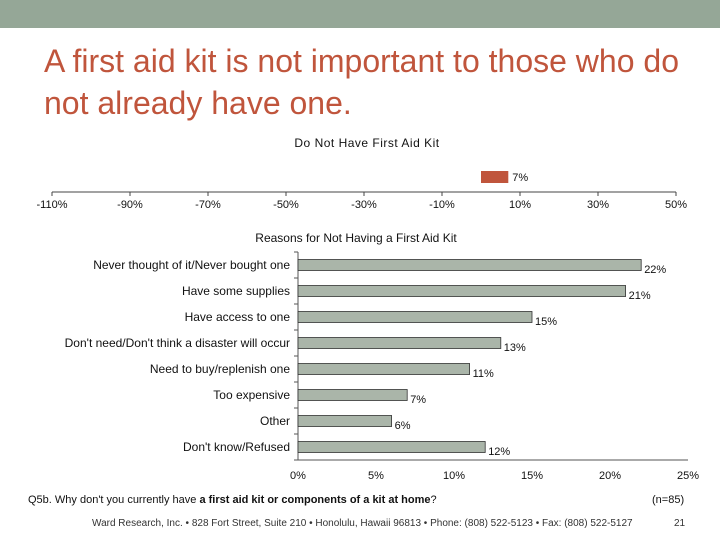 The width and height of the screenshot is (720, 540). Describe the element at coordinates (403, 426) in the screenshot. I see `chart2-bar-label: 6%` at that location.